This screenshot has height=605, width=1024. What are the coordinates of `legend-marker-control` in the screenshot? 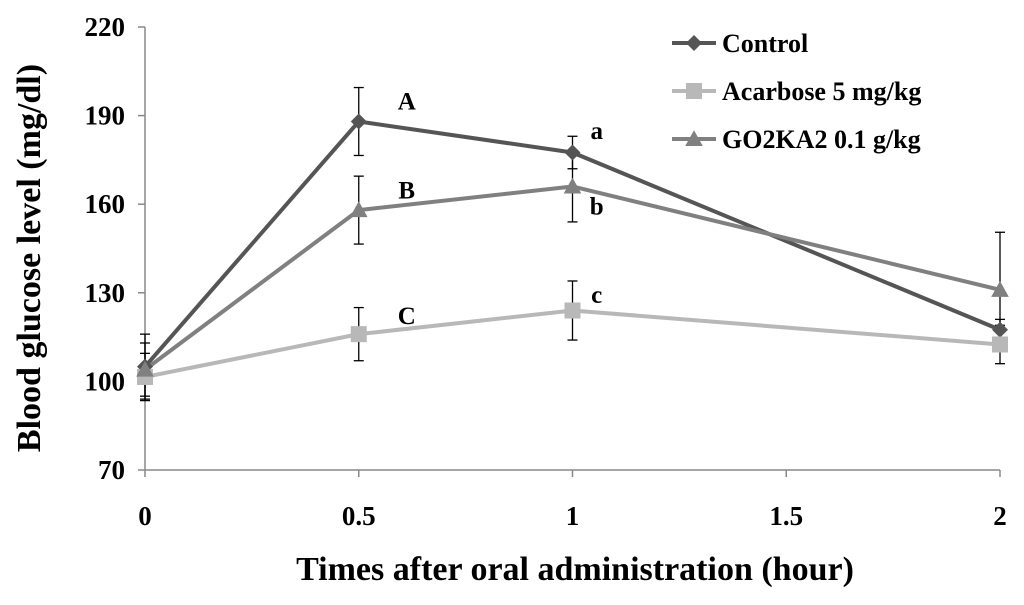 It's located at (694, 43).